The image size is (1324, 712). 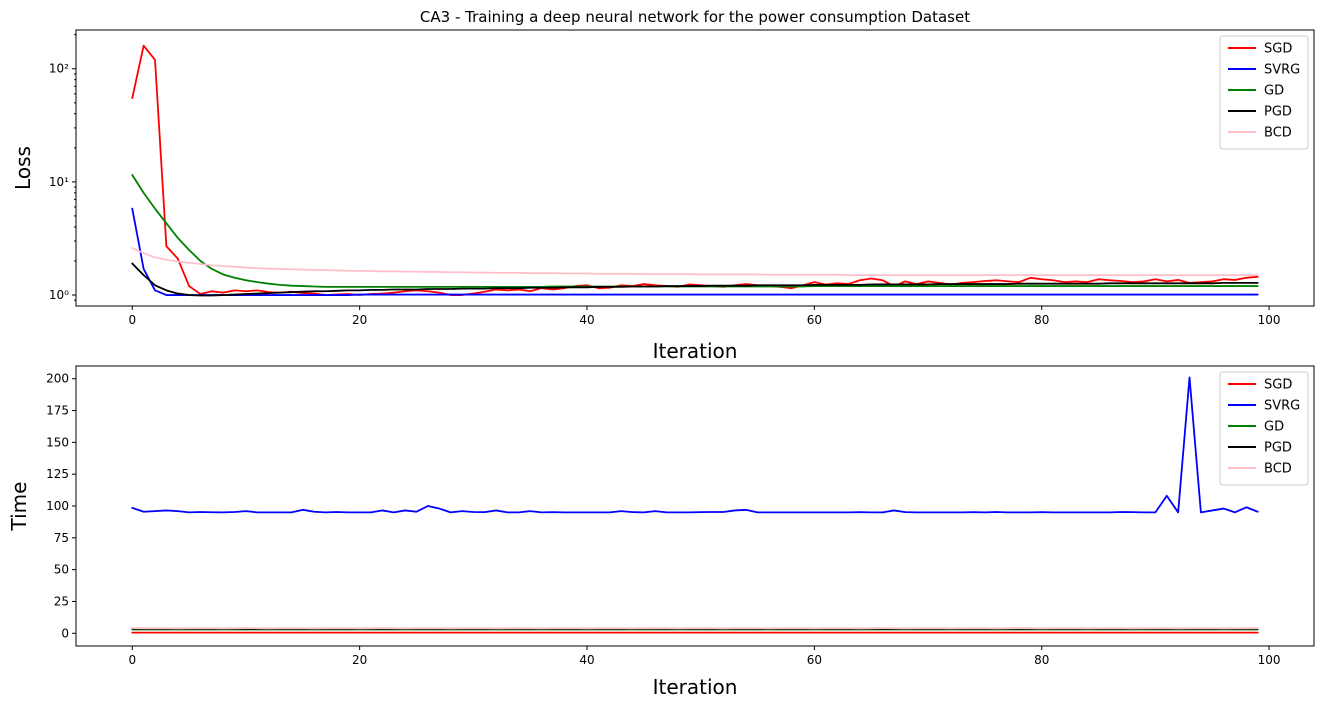 I want to click on y-axis-label: Time, so click(x=19, y=507).